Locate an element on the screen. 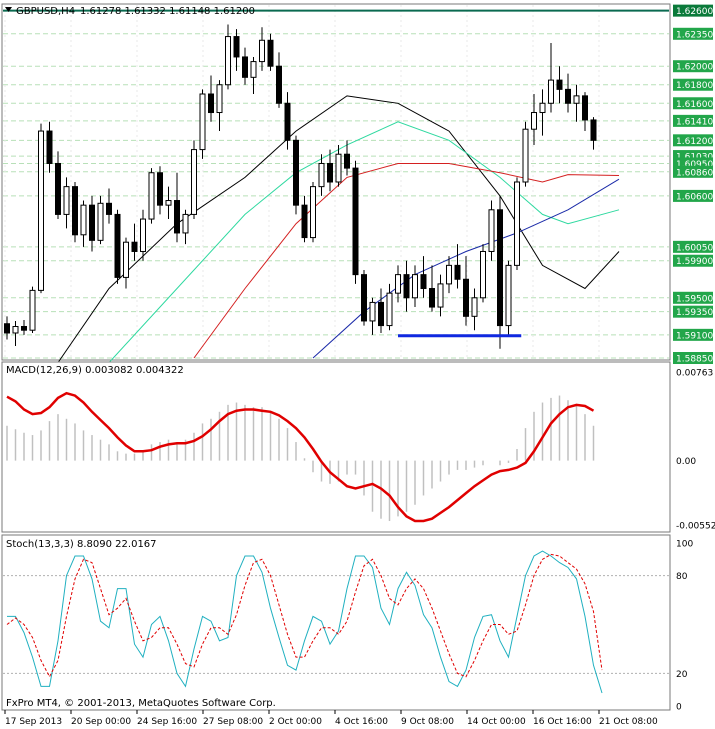 This screenshot has width=715, height=729. time-tick-label: 14 Oct 00:00 is located at coordinates (496, 722).